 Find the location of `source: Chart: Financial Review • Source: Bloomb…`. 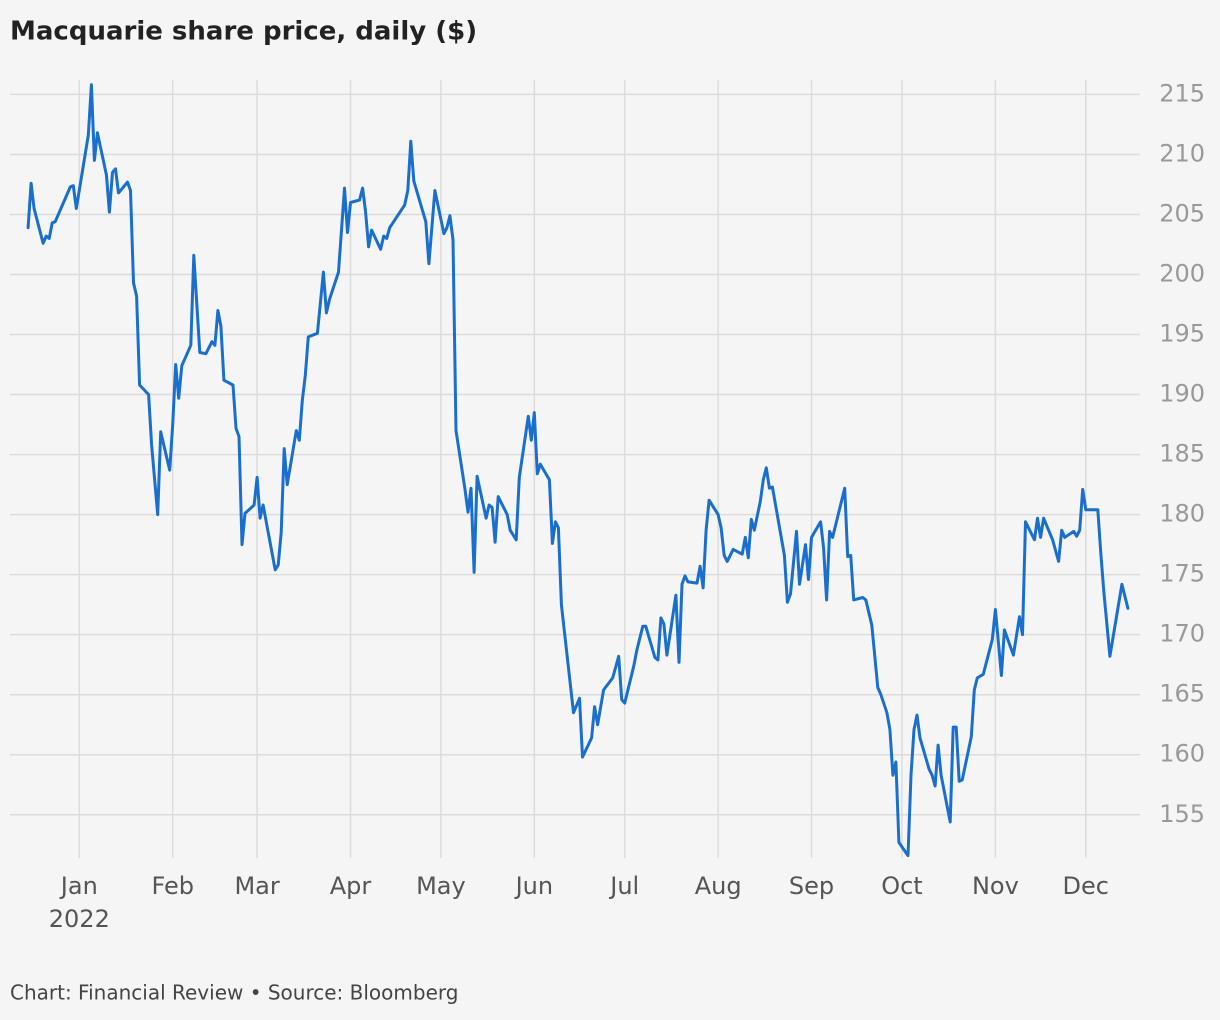

source: Chart: Financial Review • Source: Bloomb… is located at coordinates (234, 993).